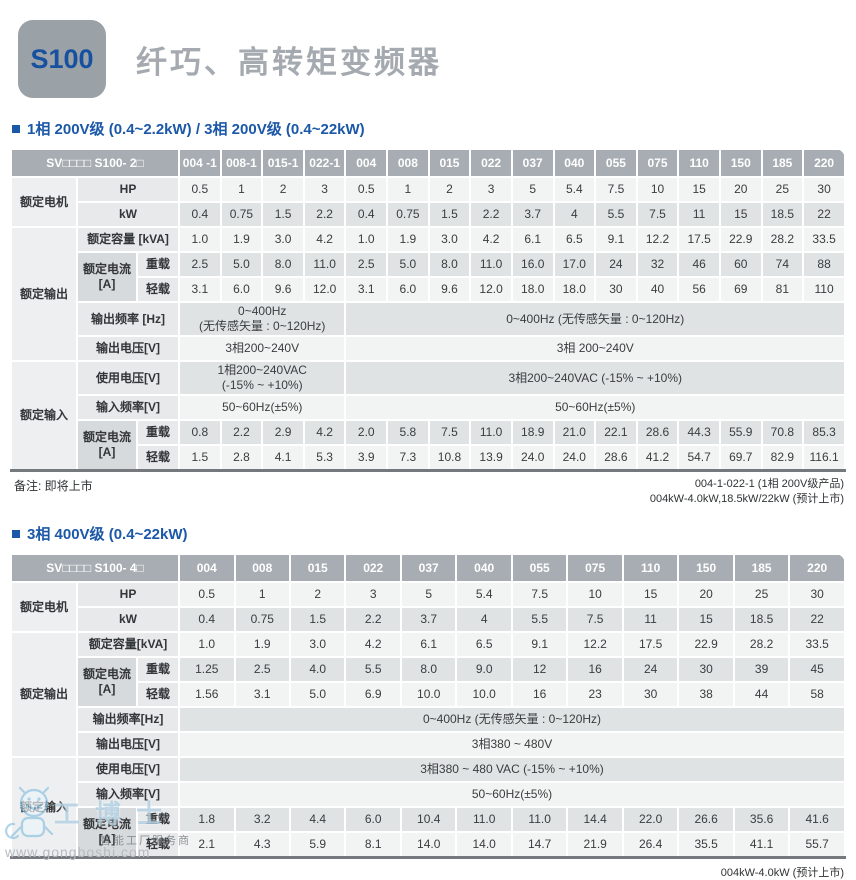 Image resolution: width=856 pixels, height=880 pixels. What do you see at coordinates (366, 432) in the screenshot?
I see `value-cell: 2.0` at bounding box center [366, 432].